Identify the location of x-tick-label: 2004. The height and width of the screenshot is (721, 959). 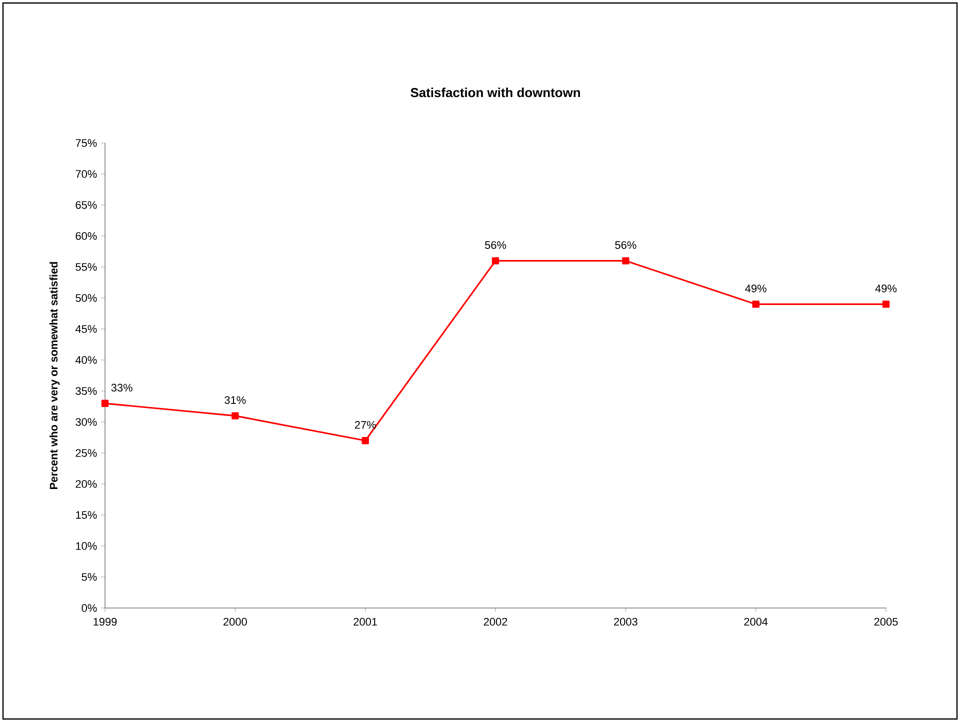
(756, 622).